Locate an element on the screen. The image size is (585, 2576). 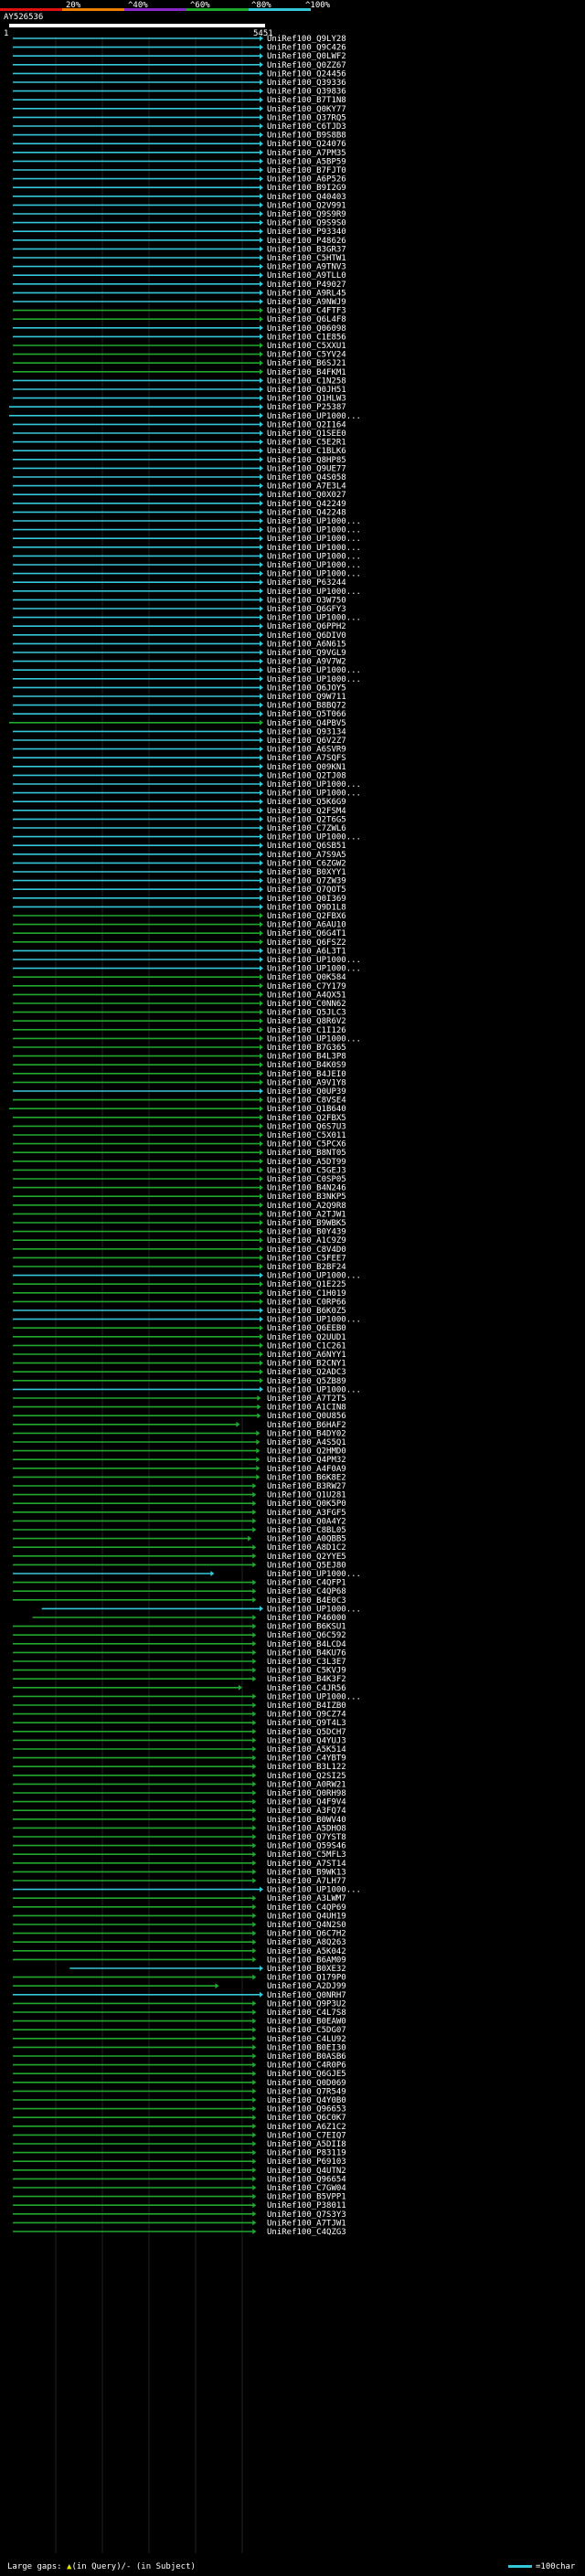
hit-row: UniRef100_C3L3E7 is located at coordinates (179, 1662).